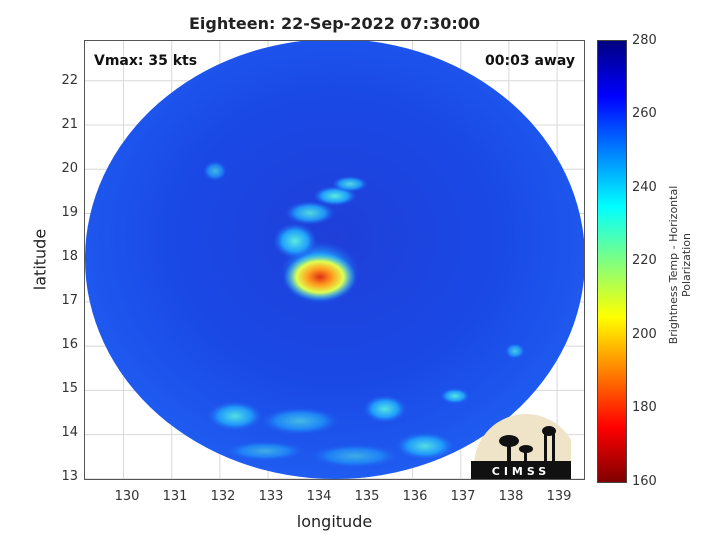  Describe the element at coordinates (319, 496) in the screenshot. I see `x-tick-label: 134` at that location.